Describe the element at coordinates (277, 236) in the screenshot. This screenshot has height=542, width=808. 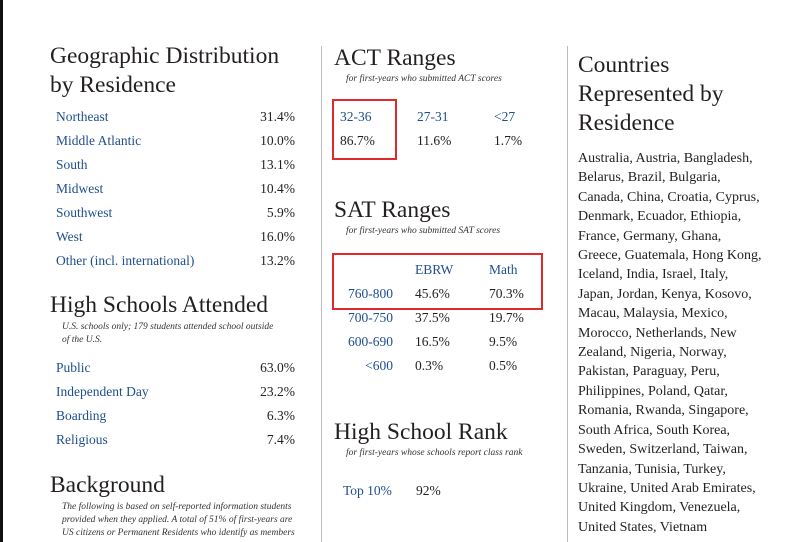
I see `geo-row-value: 16.0%` at that location.